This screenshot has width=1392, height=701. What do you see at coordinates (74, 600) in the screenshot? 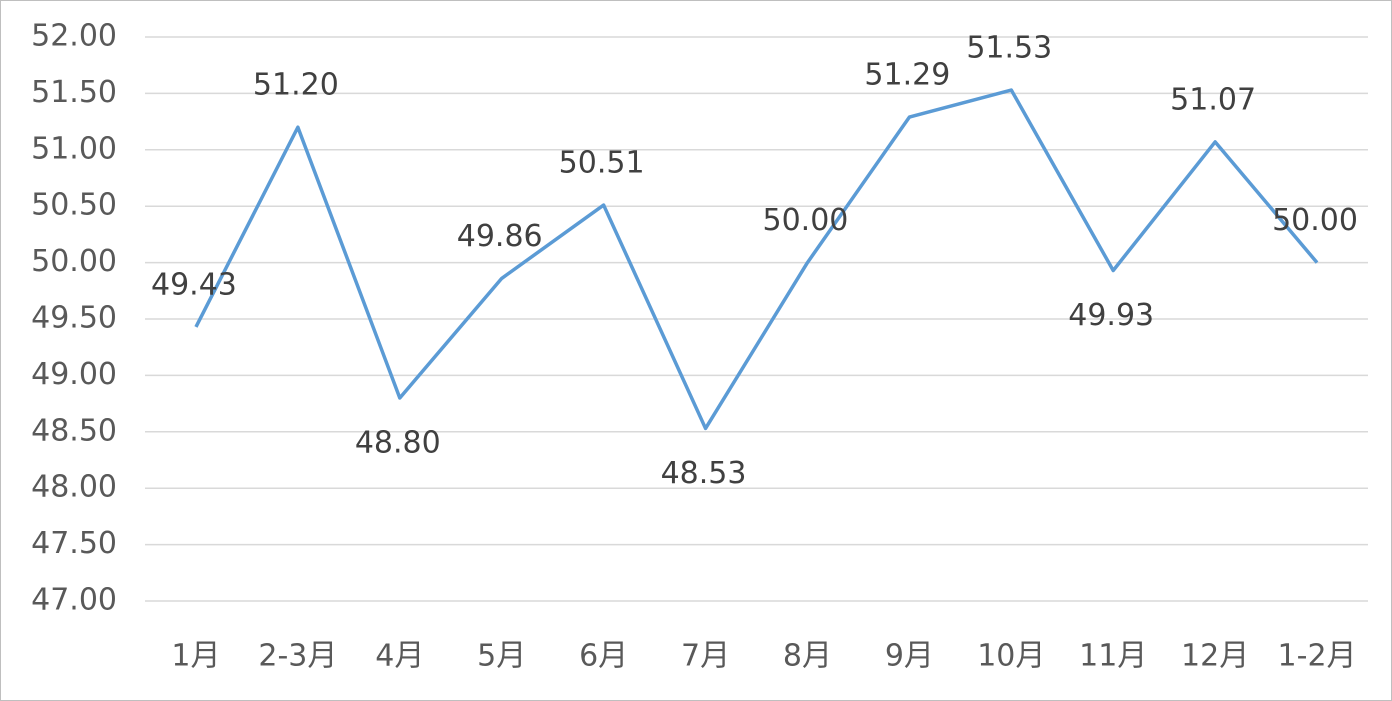
I see `y-tick-label: 47.00` at bounding box center [74, 600].